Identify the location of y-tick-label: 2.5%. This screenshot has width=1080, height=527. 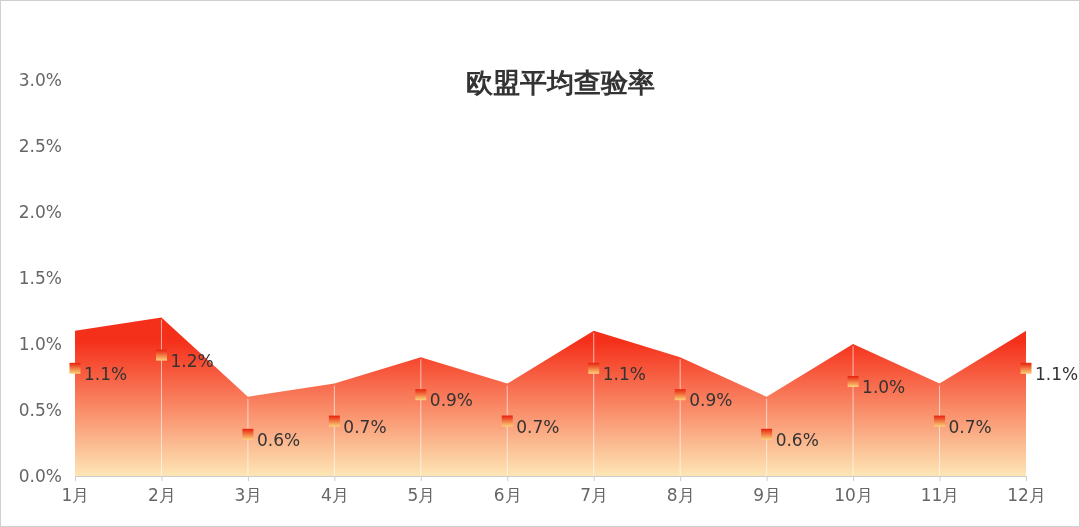
(40, 145).